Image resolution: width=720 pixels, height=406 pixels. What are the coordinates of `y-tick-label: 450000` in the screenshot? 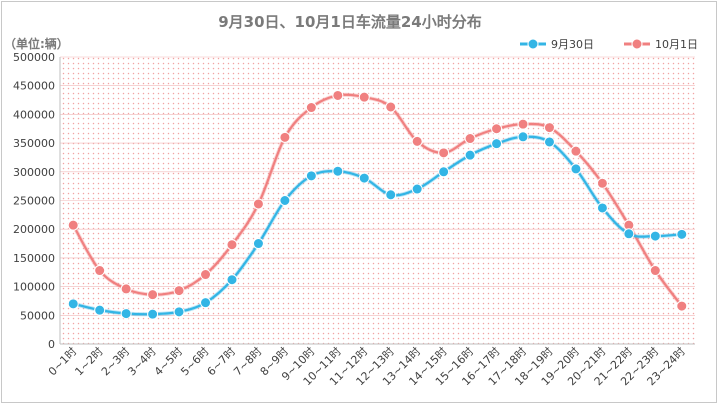 It's located at (34, 86).